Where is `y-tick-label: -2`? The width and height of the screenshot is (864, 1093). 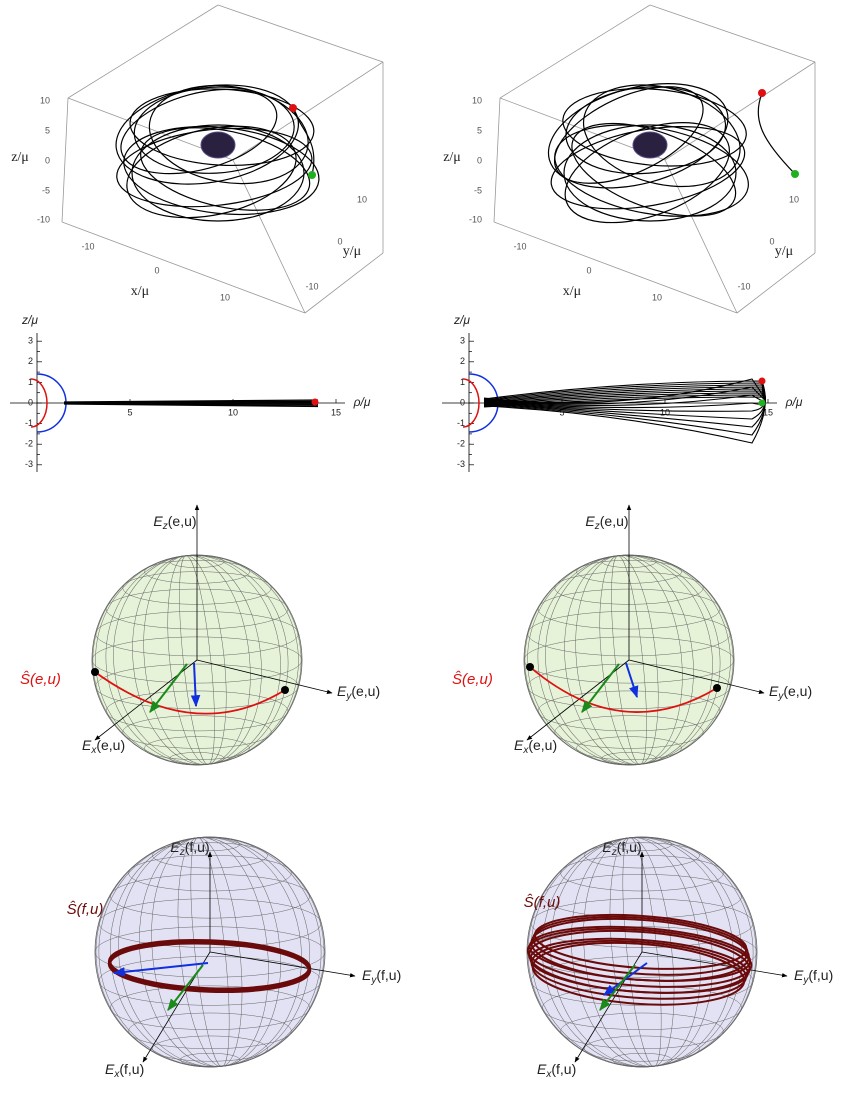
y-tick-label: -2 is located at coordinates (461, 444).